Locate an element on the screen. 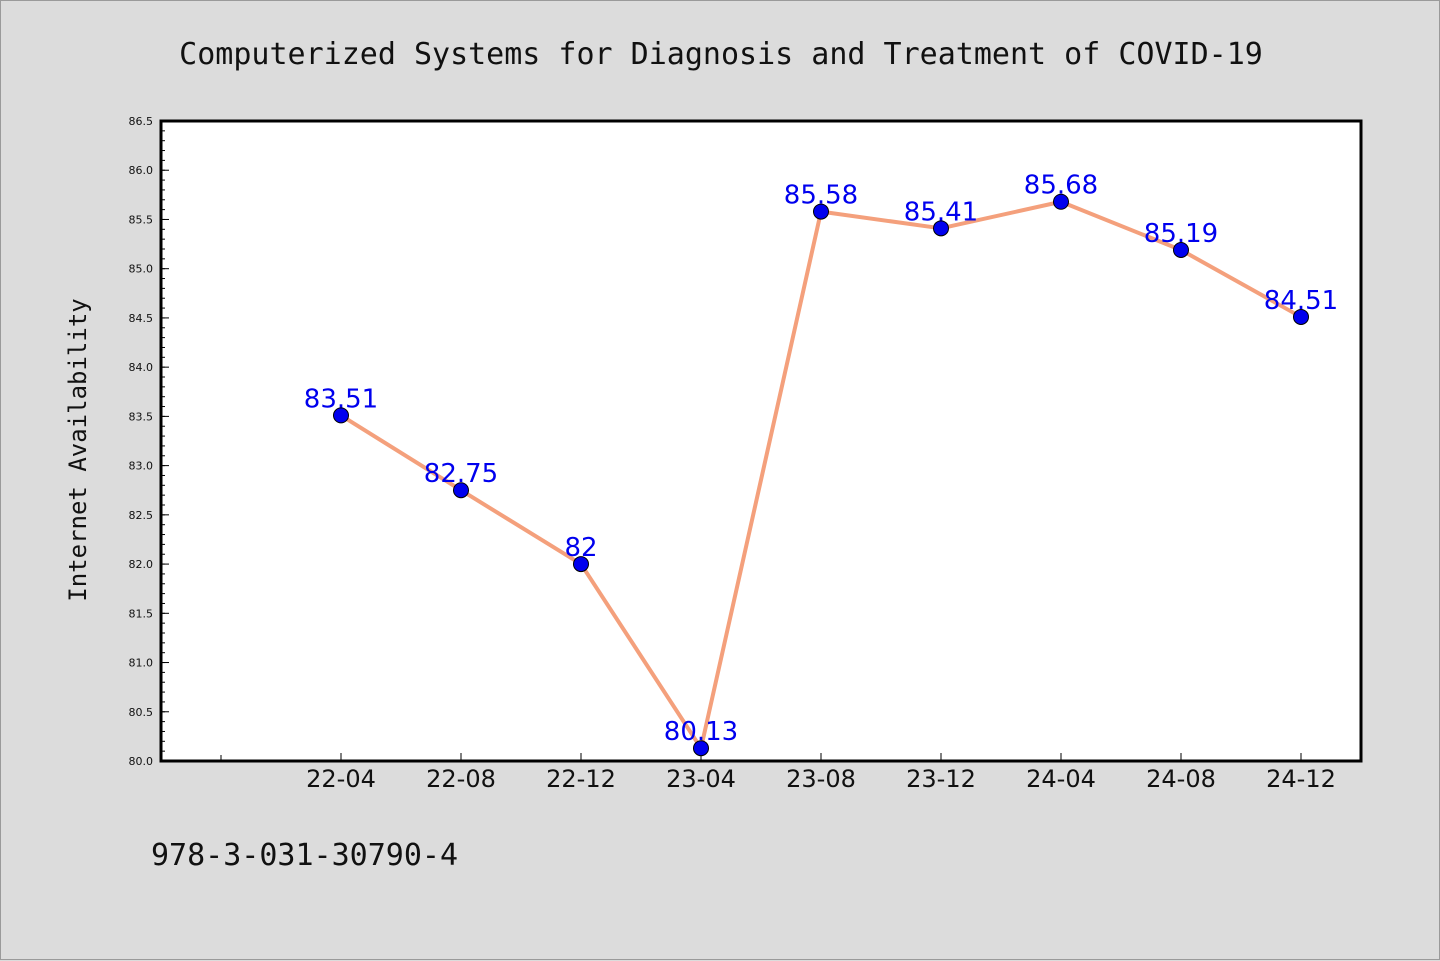 This screenshot has width=1440, height=961. isbn-footnote: 978-3-031-30790-4 is located at coordinates (304, 855).